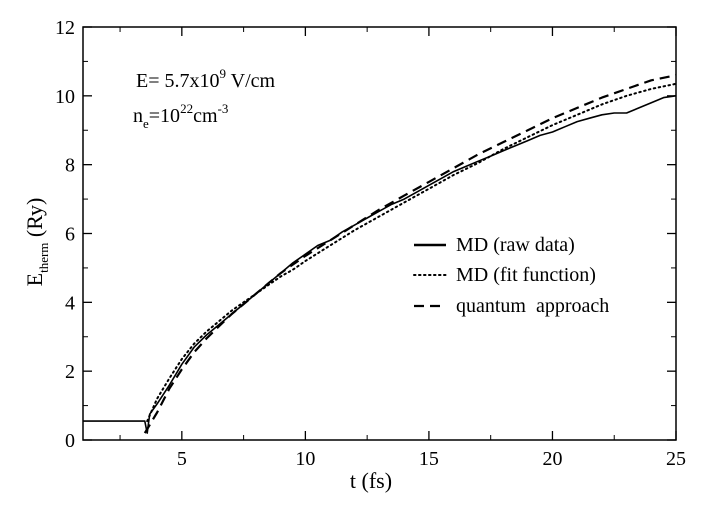  What do you see at coordinates (65, 28) in the screenshot?
I see `y-tick-label: 12` at bounding box center [65, 28].